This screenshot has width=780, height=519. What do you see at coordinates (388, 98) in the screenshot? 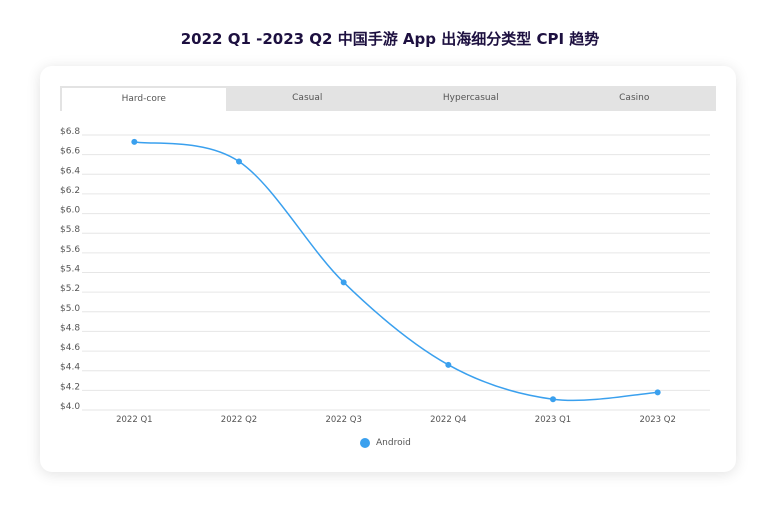
I see `category-tabs: Hard-core Casual Hypercasual Casino` at bounding box center [388, 98].